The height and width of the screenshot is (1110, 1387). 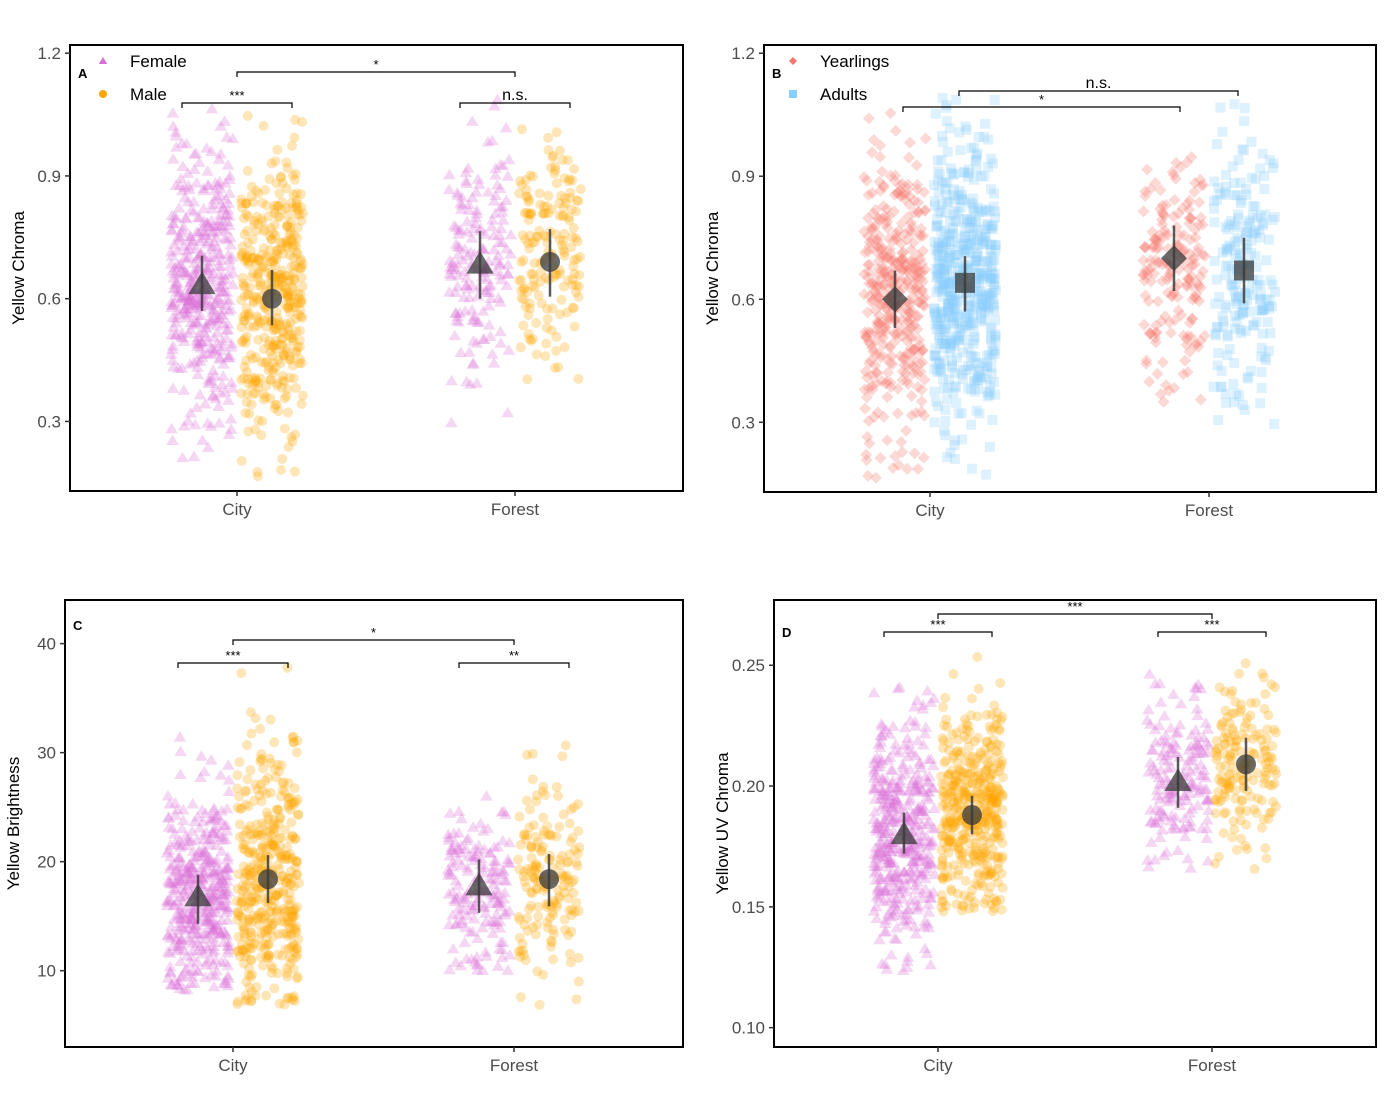 I want to click on x-tick-label: City, so click(x=237, y=509).